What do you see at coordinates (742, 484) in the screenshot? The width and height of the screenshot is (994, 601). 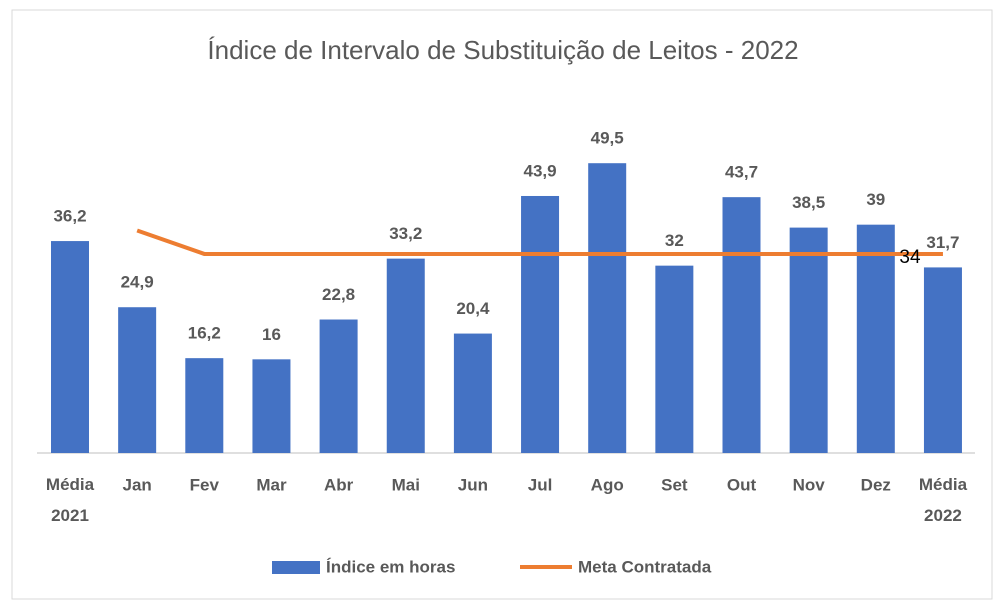 I see `x-tick-label: Out` at bounding box center [742, 484].